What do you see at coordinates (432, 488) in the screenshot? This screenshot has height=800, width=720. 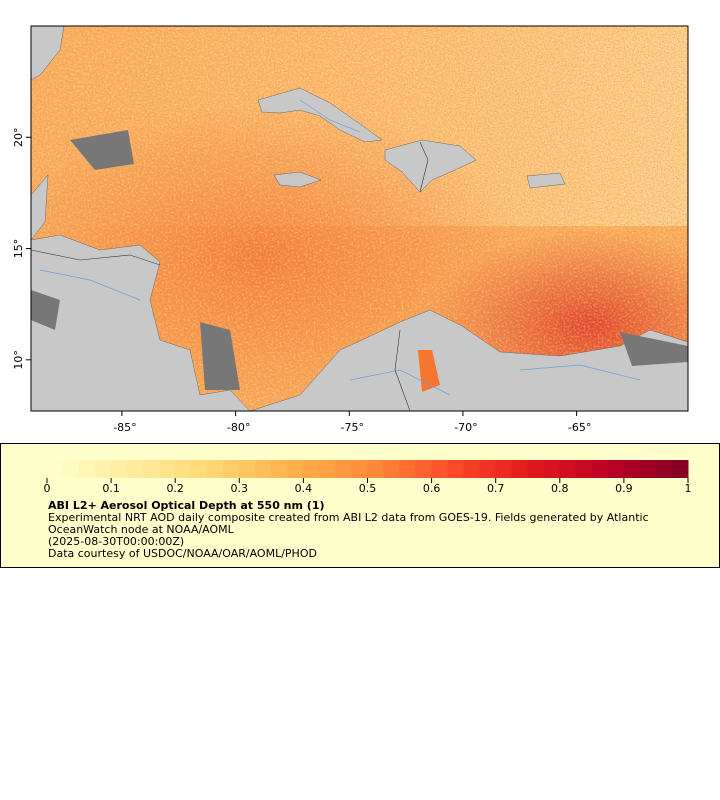 I see `colorbar-tick-label: 0.6` at bounding box center [432, 488].